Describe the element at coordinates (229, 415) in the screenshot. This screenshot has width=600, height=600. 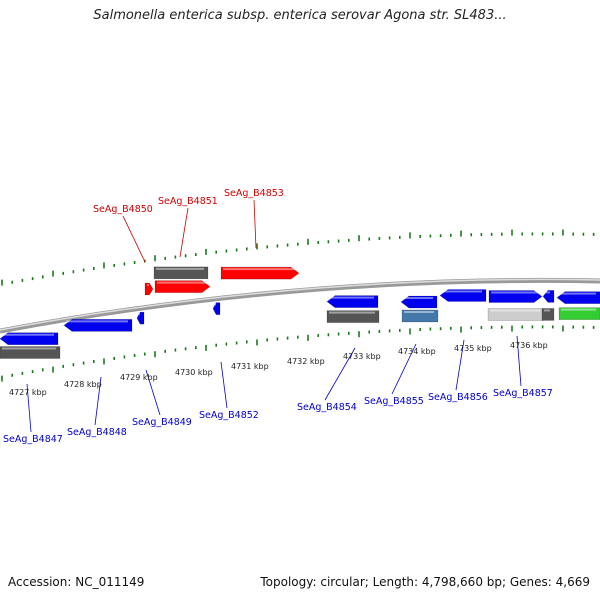
I see `gene-label: SeAg_B4852` at that location.